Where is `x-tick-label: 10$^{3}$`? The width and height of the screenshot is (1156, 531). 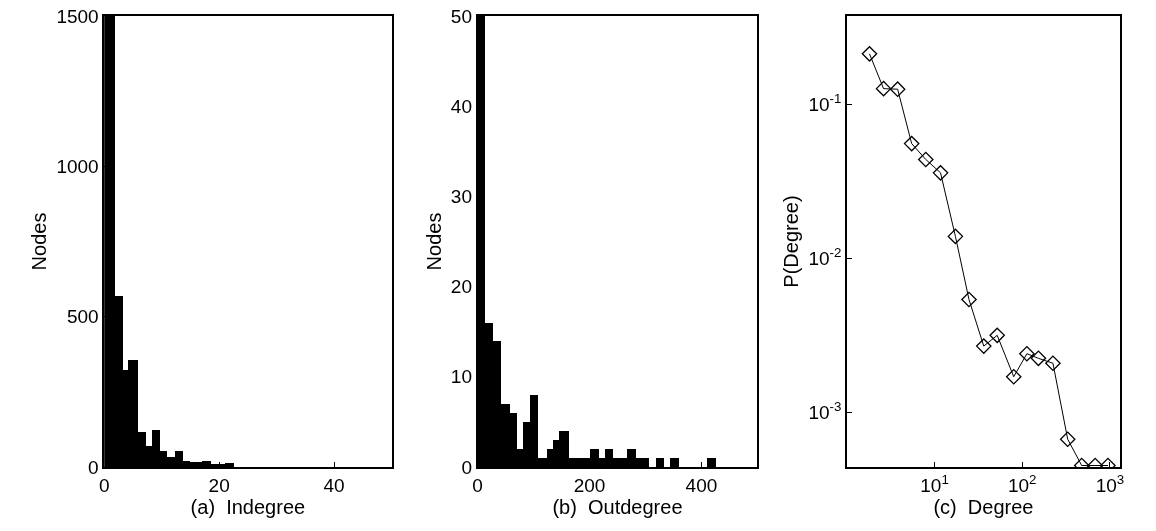
x-tick-label: 10$^{3}$ is located at coordinates (1110, 483).